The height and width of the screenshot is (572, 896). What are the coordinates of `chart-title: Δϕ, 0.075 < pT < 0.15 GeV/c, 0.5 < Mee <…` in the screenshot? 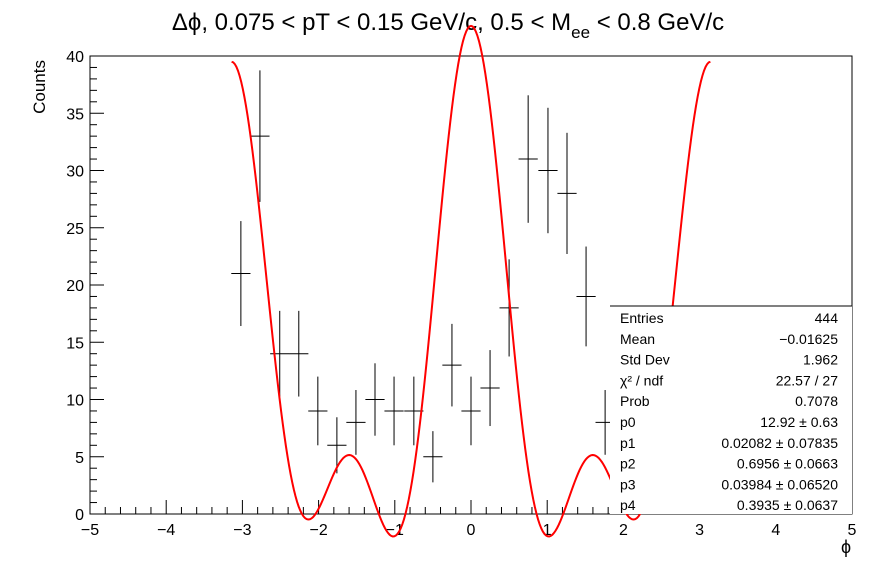 It's located at (448, 25).